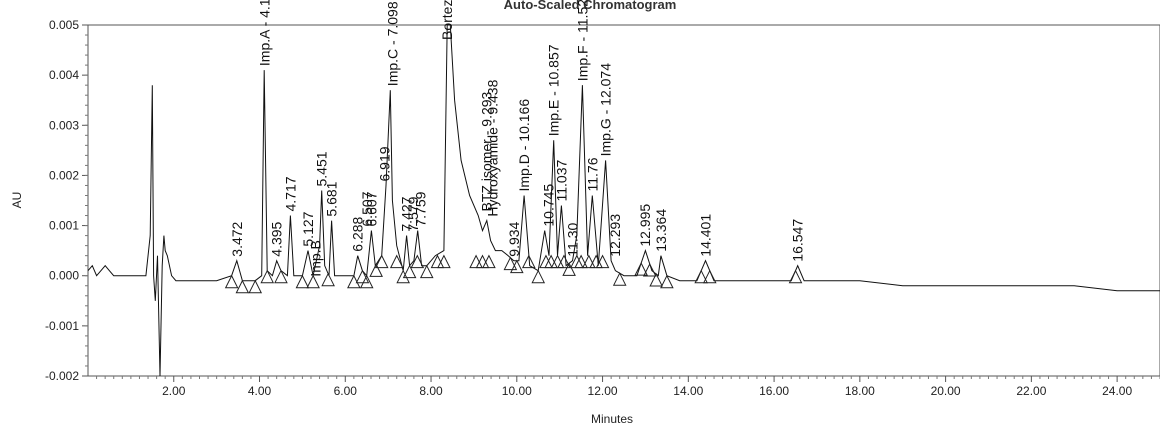 The image size is (1160, 428). I want to click on peak-label: Imp.C - 7.098, so click(392, 43).